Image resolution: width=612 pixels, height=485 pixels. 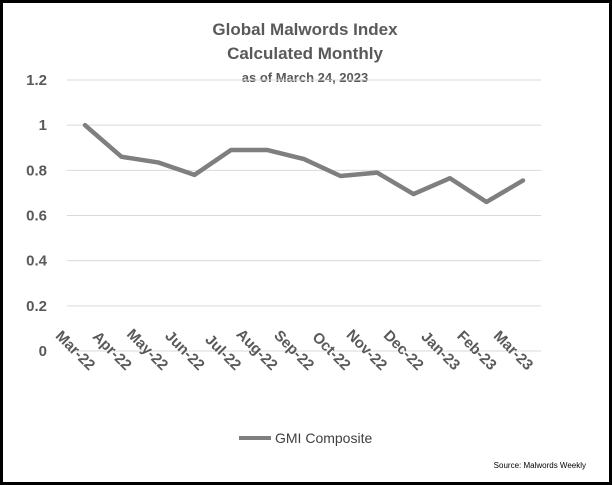 What do you see at coordinates (257, 350) in the screenshot?
I see `x-tick-label: Aug-22` at bounding box center [257, 350].